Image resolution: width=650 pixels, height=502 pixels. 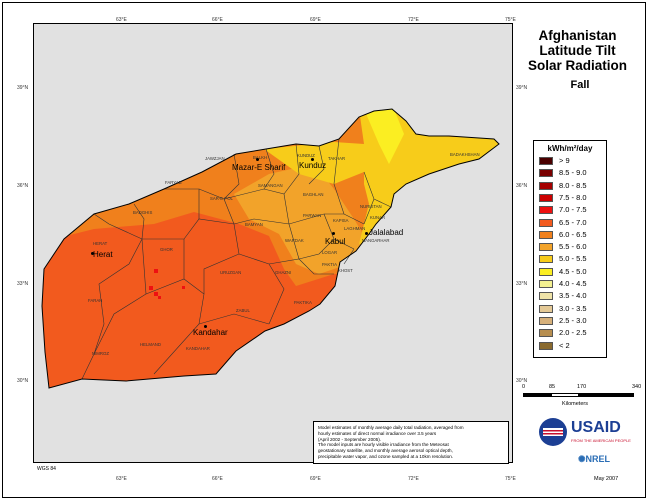 I want to click on legend-item: 5.5 - 6.0, so click(x=574, y=247).